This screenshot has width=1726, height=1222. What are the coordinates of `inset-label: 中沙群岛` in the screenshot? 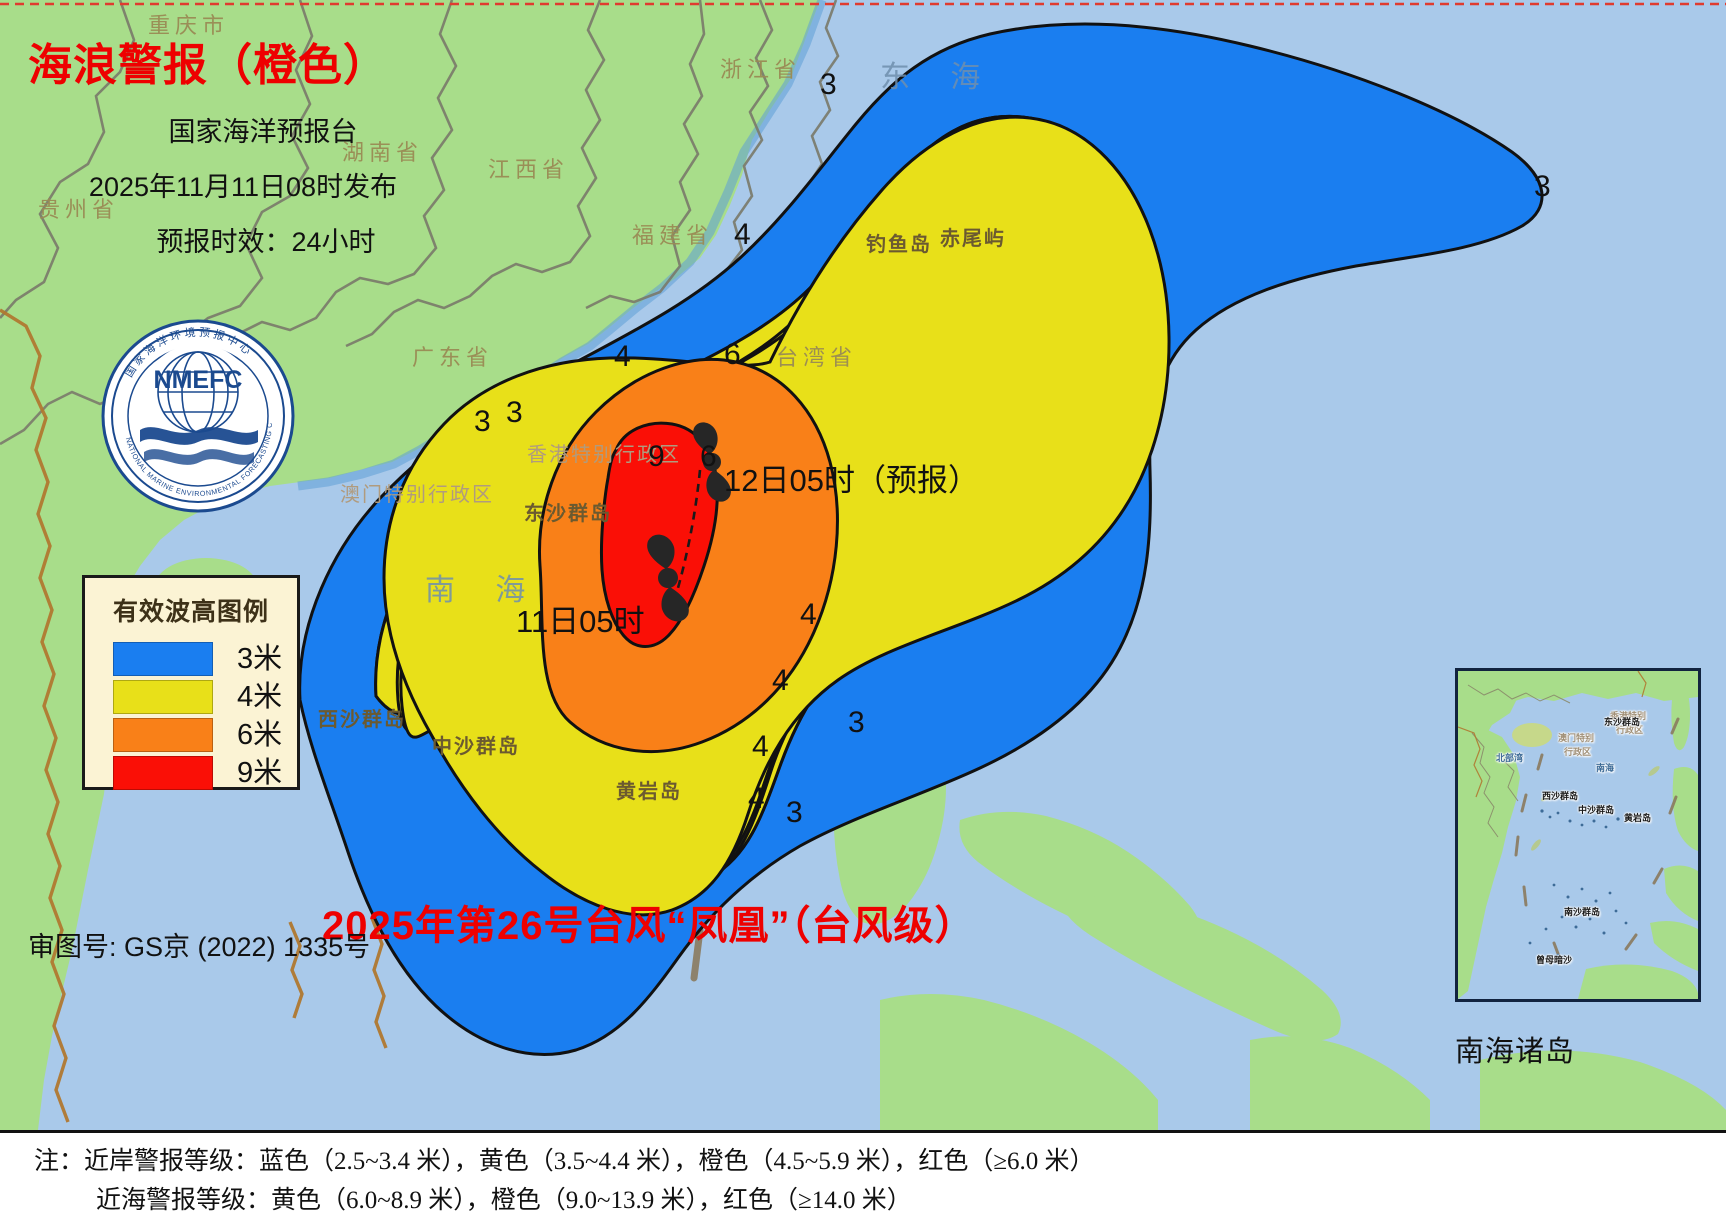 It's located at (1596, 810).